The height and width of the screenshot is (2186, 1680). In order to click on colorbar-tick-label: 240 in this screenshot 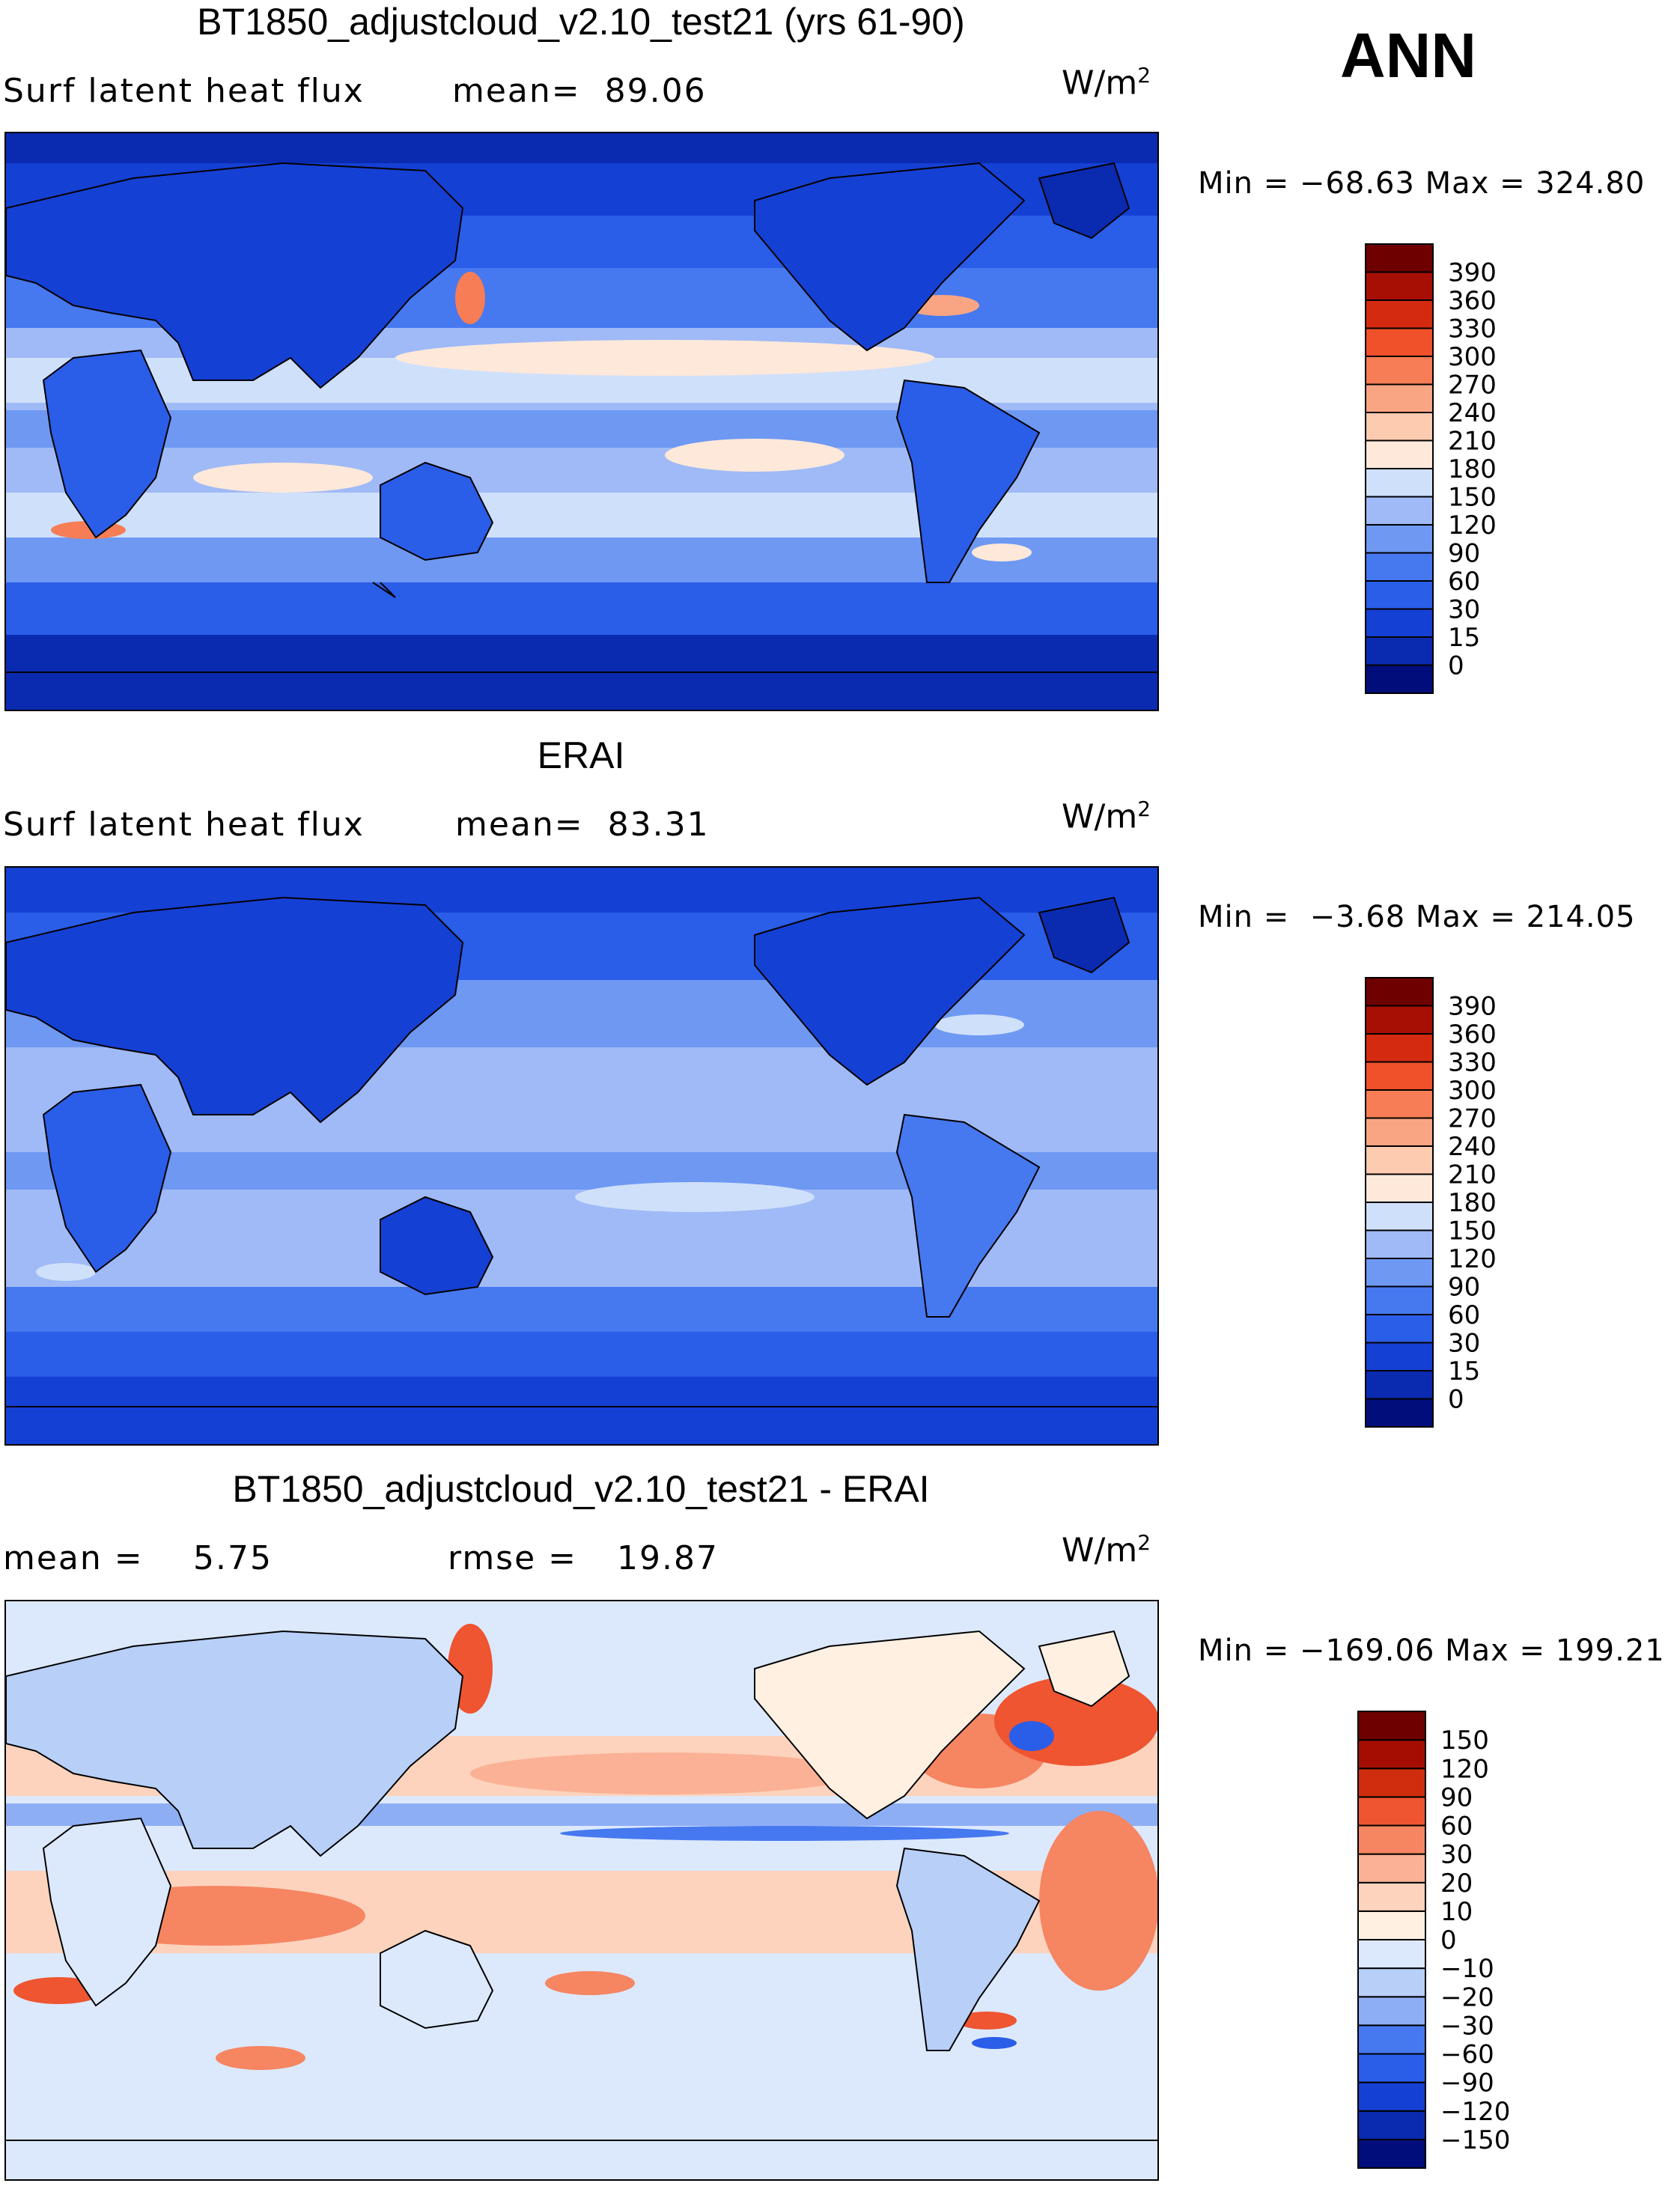, I will do `click(1472, 413)`.